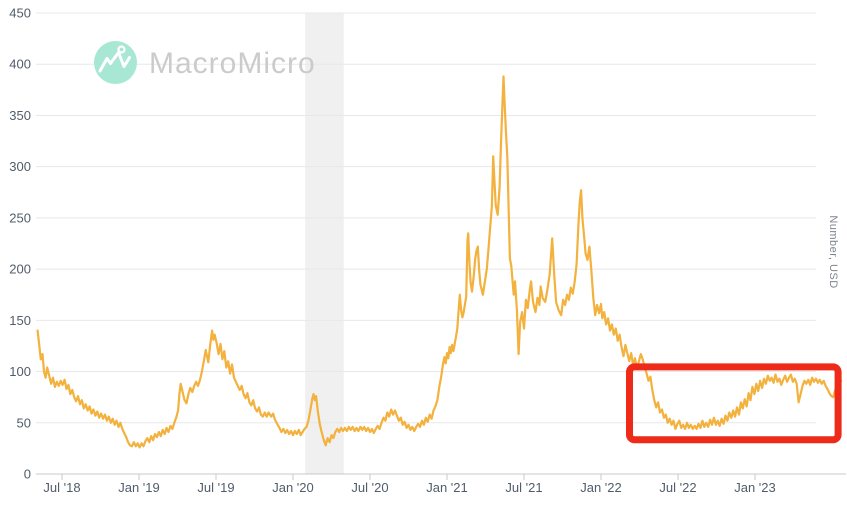  I want to click on y-tick-label: 350, so click(20, 115).